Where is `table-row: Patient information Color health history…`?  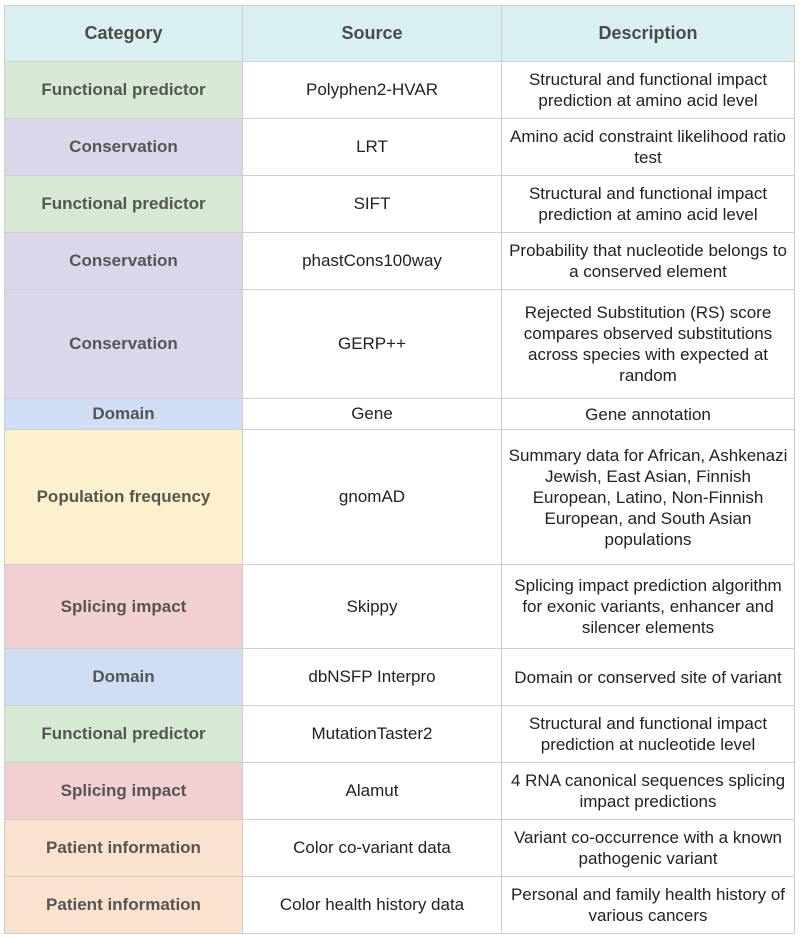
table-row: Patient information Color health history… is located at coordinates (399, 905).